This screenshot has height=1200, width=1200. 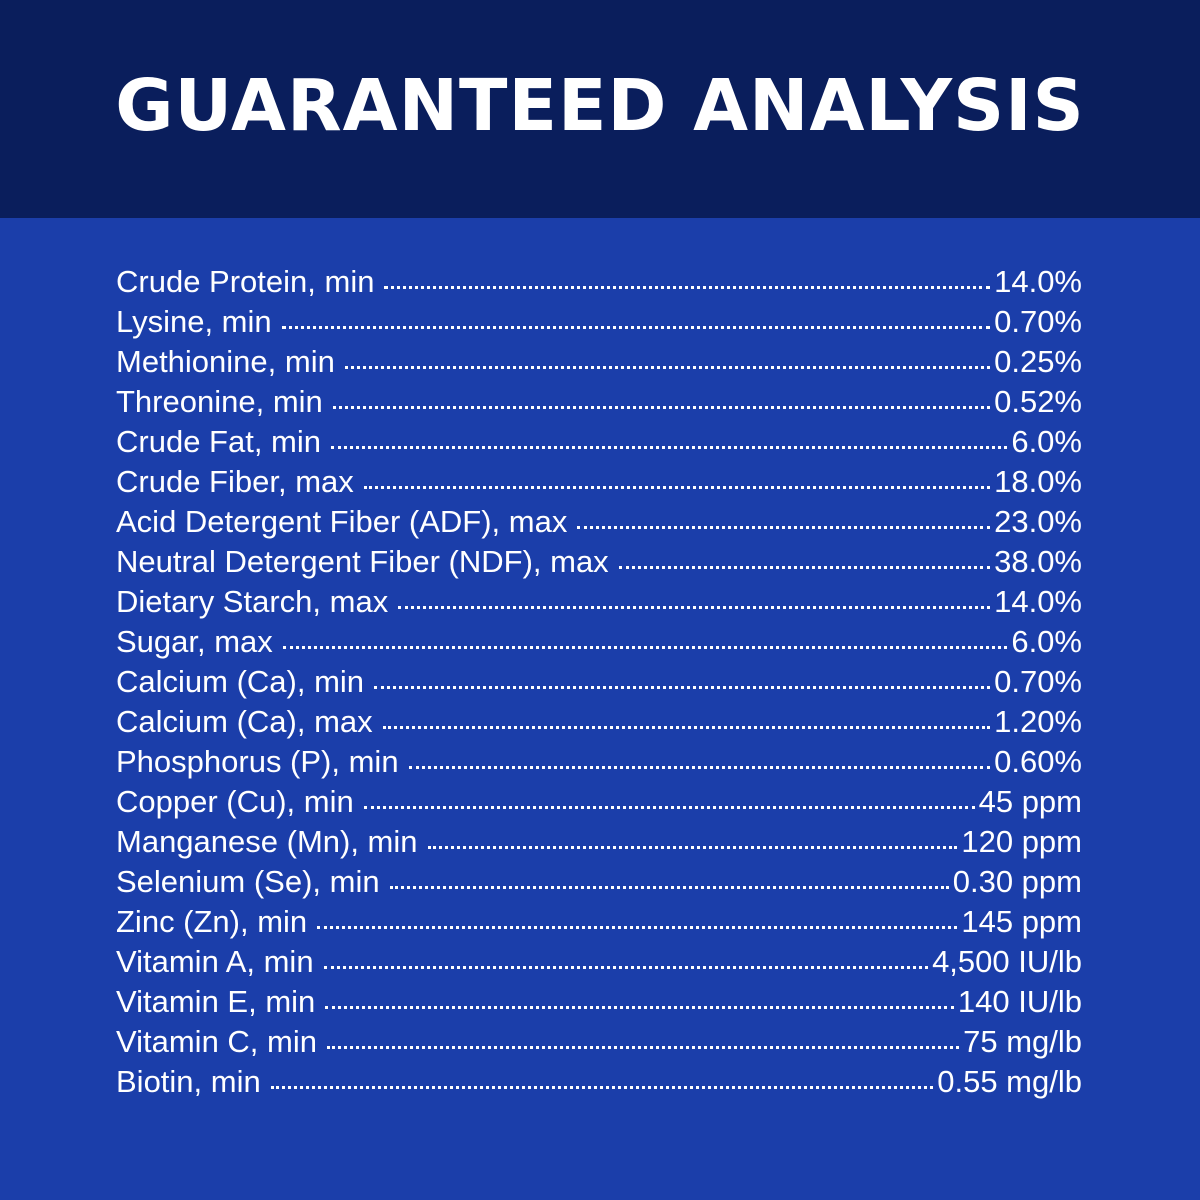 I want to click on nutrient-label: Crude Fiber, max, so click(x=235, y=481).